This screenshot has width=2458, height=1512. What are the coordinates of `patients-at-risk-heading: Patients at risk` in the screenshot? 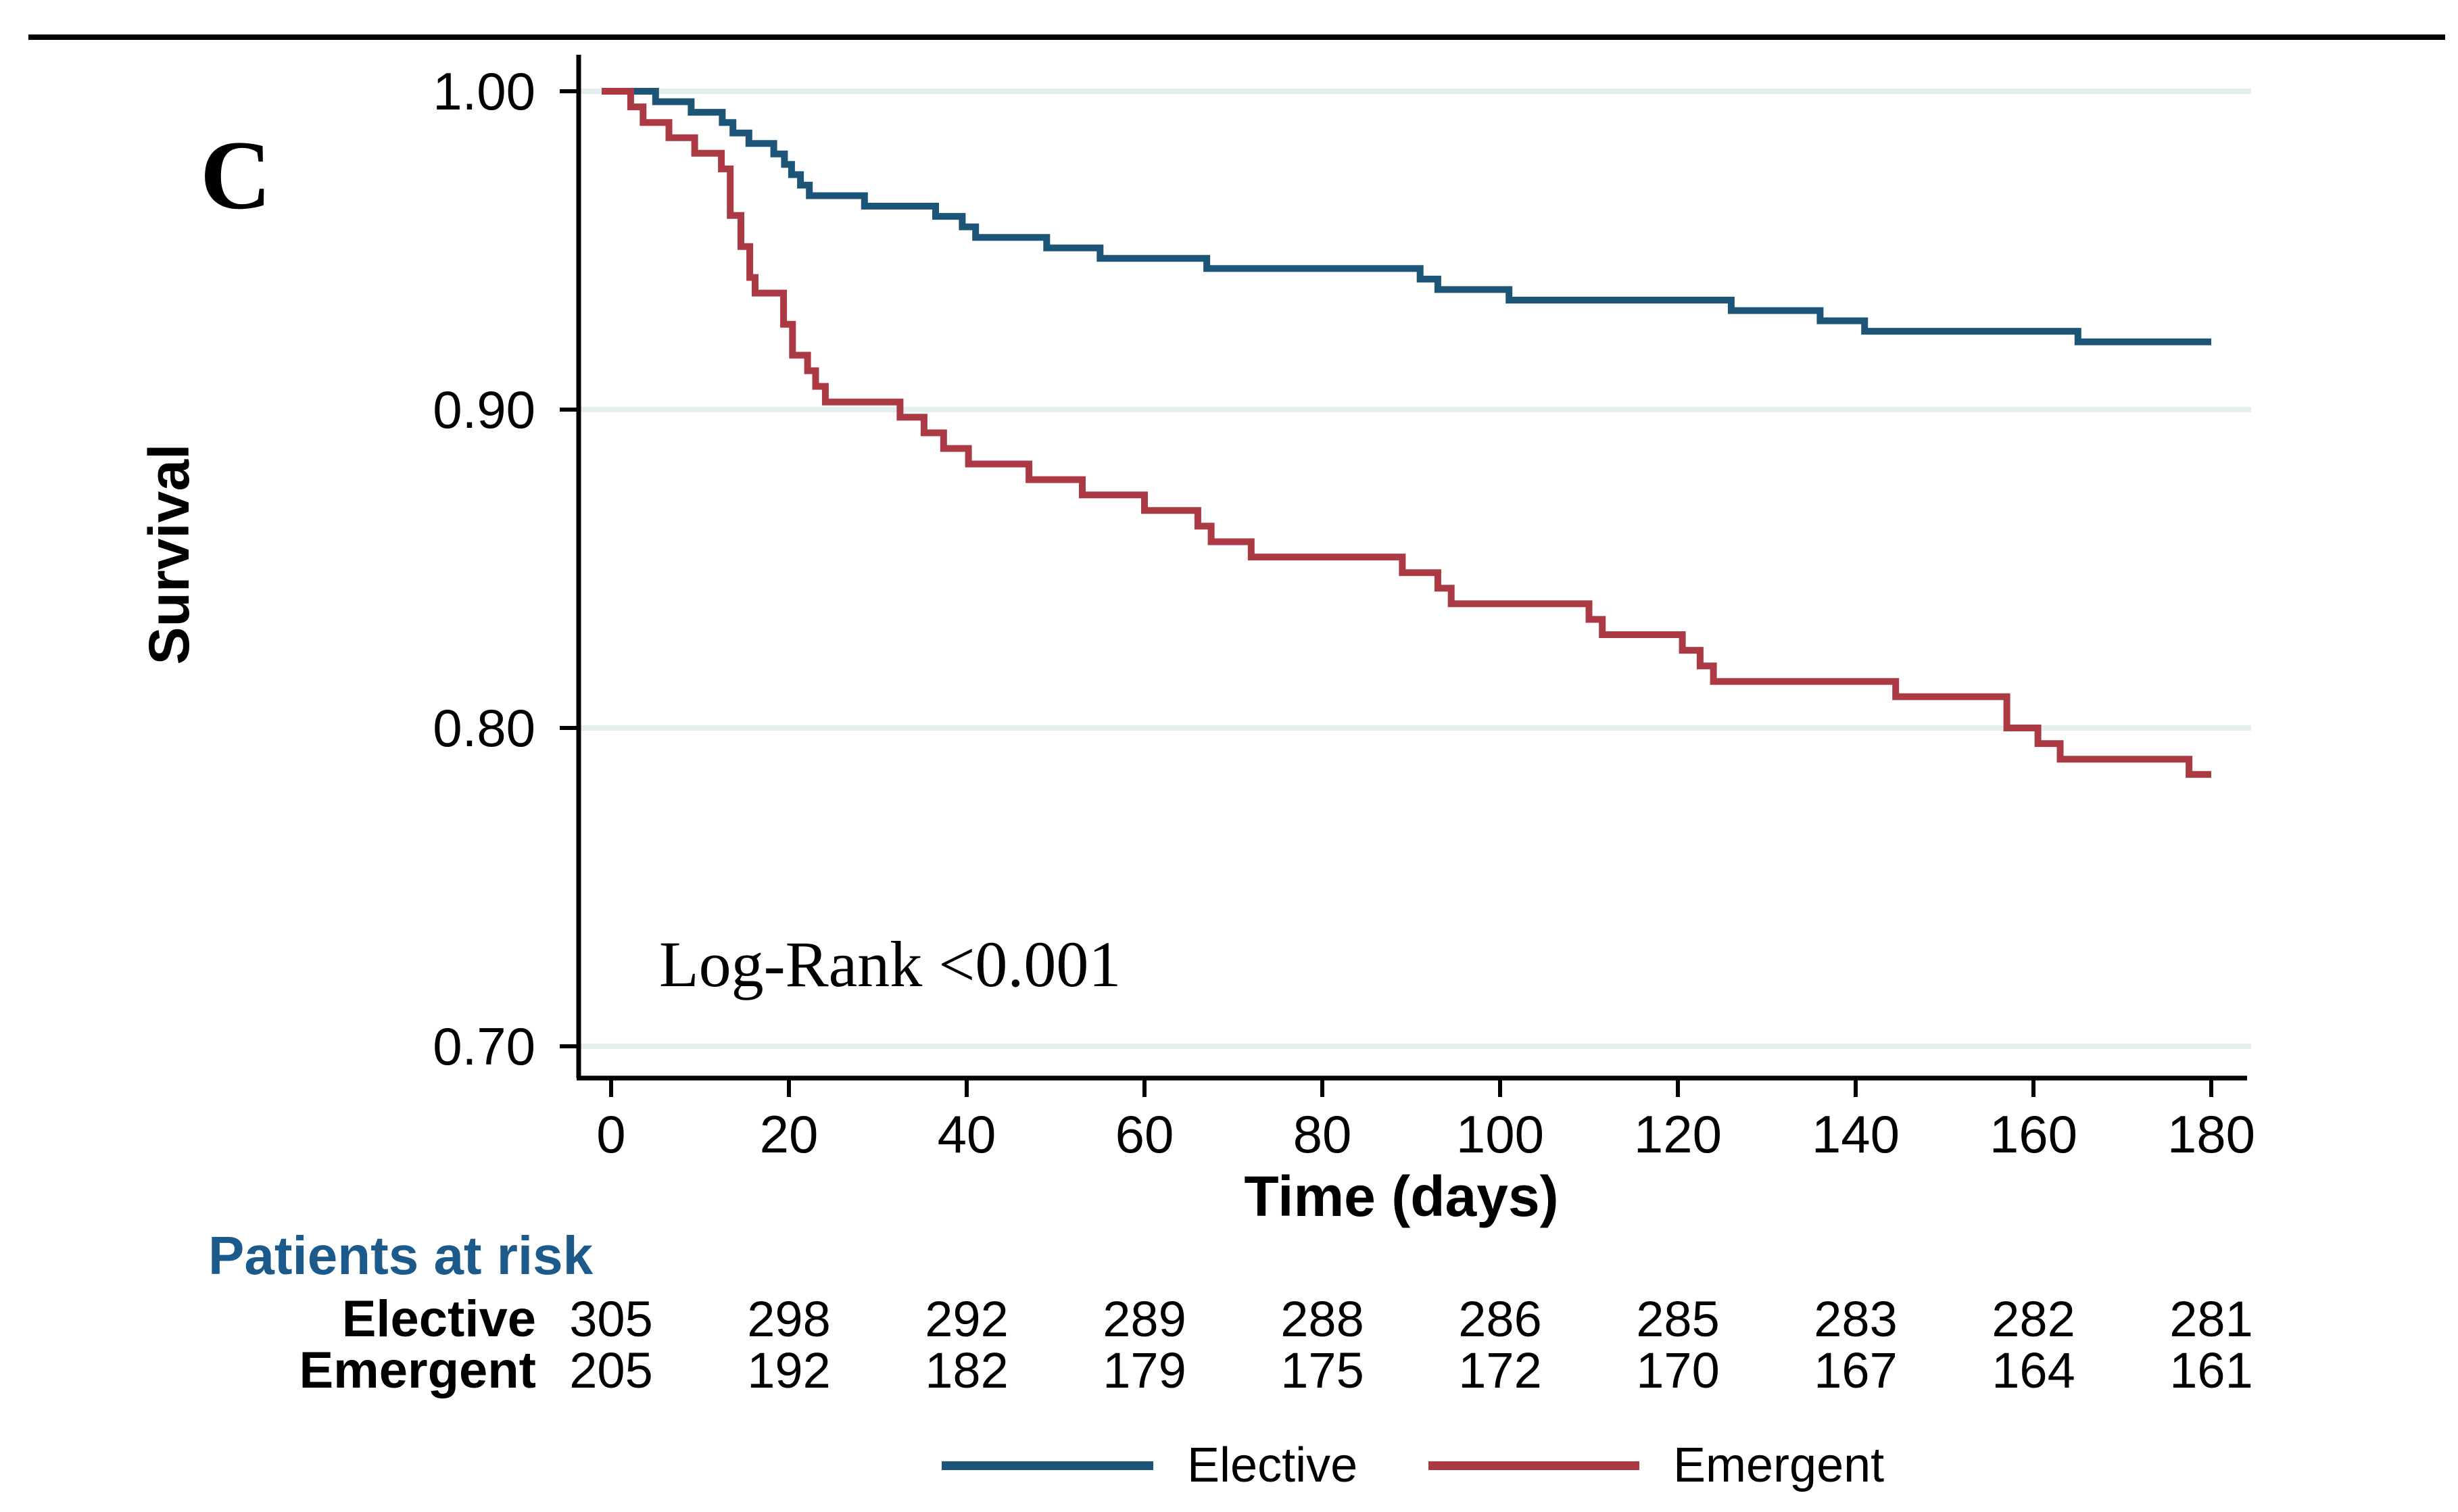 It's located at (401, 1255).